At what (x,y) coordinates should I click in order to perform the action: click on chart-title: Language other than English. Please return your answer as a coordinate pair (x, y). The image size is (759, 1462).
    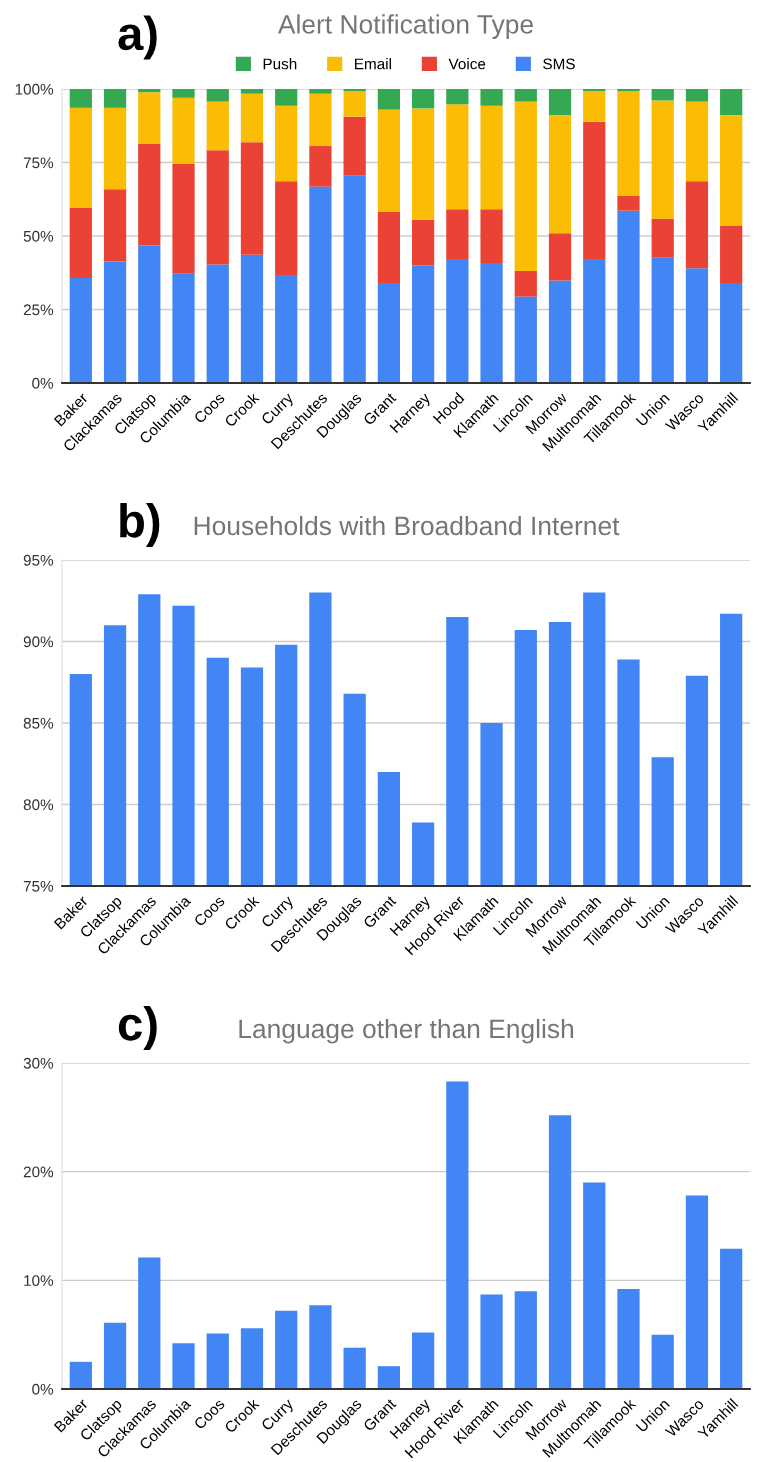
    Looking at the image, I should click on (406, 1031).